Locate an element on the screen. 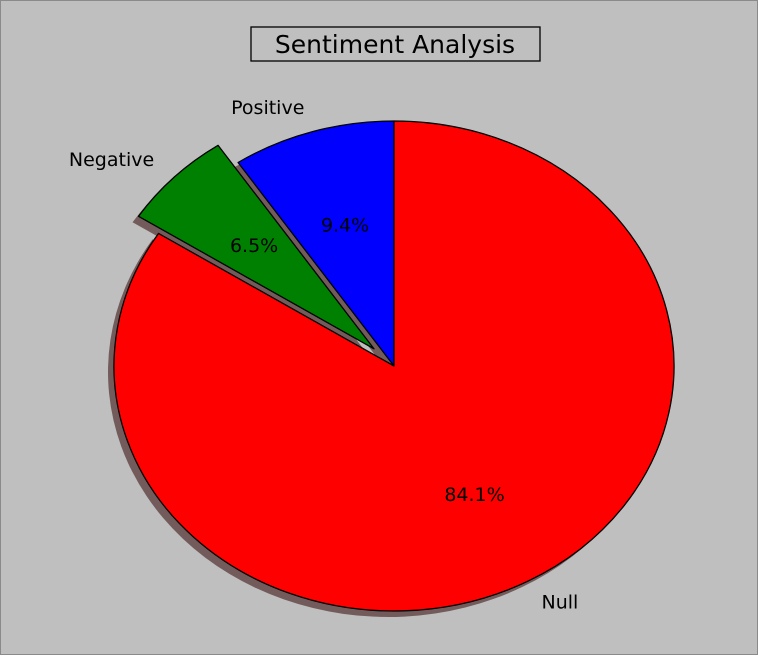 The width and height of the screenshot is (758, 655). title-box is located at coordinates (395, 44).